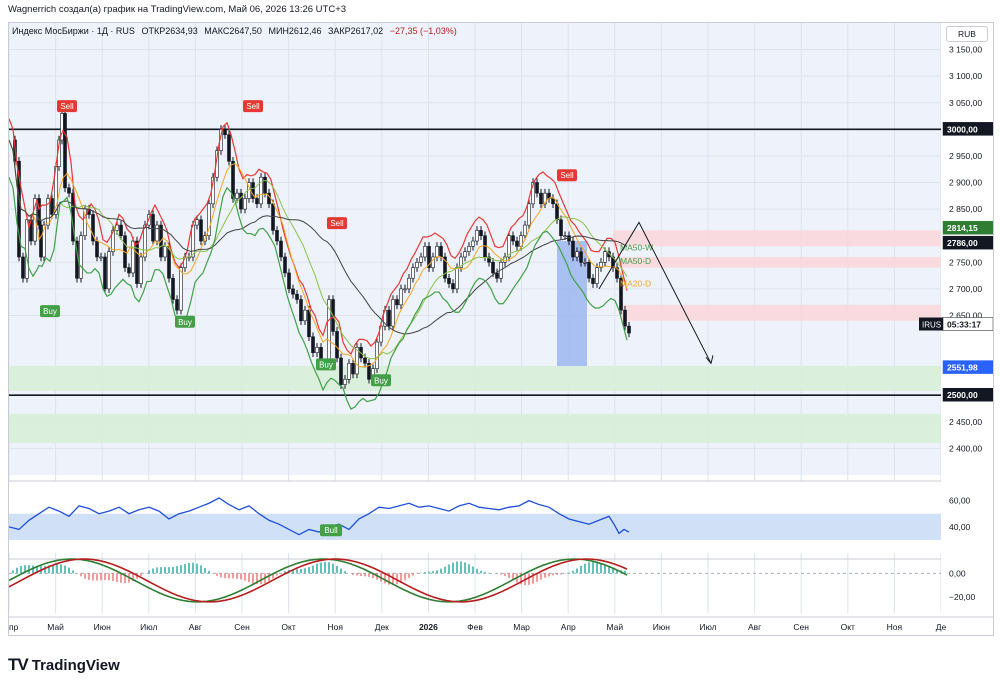 The width and height of the screenshot is (1000, 685). Describe the element at coordinates (423, 31) in the screenshot. I see `legend-change: −27,35 (−1,03%)` at that location.